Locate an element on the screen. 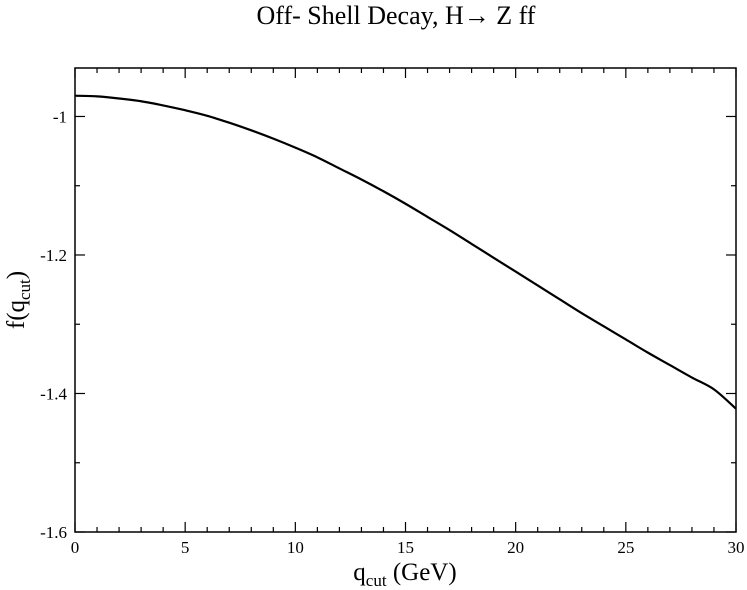 The width and height of the screenshot is (747, 590). x-axis-label: qcut (GeV) is located at coordinates (404, 574).